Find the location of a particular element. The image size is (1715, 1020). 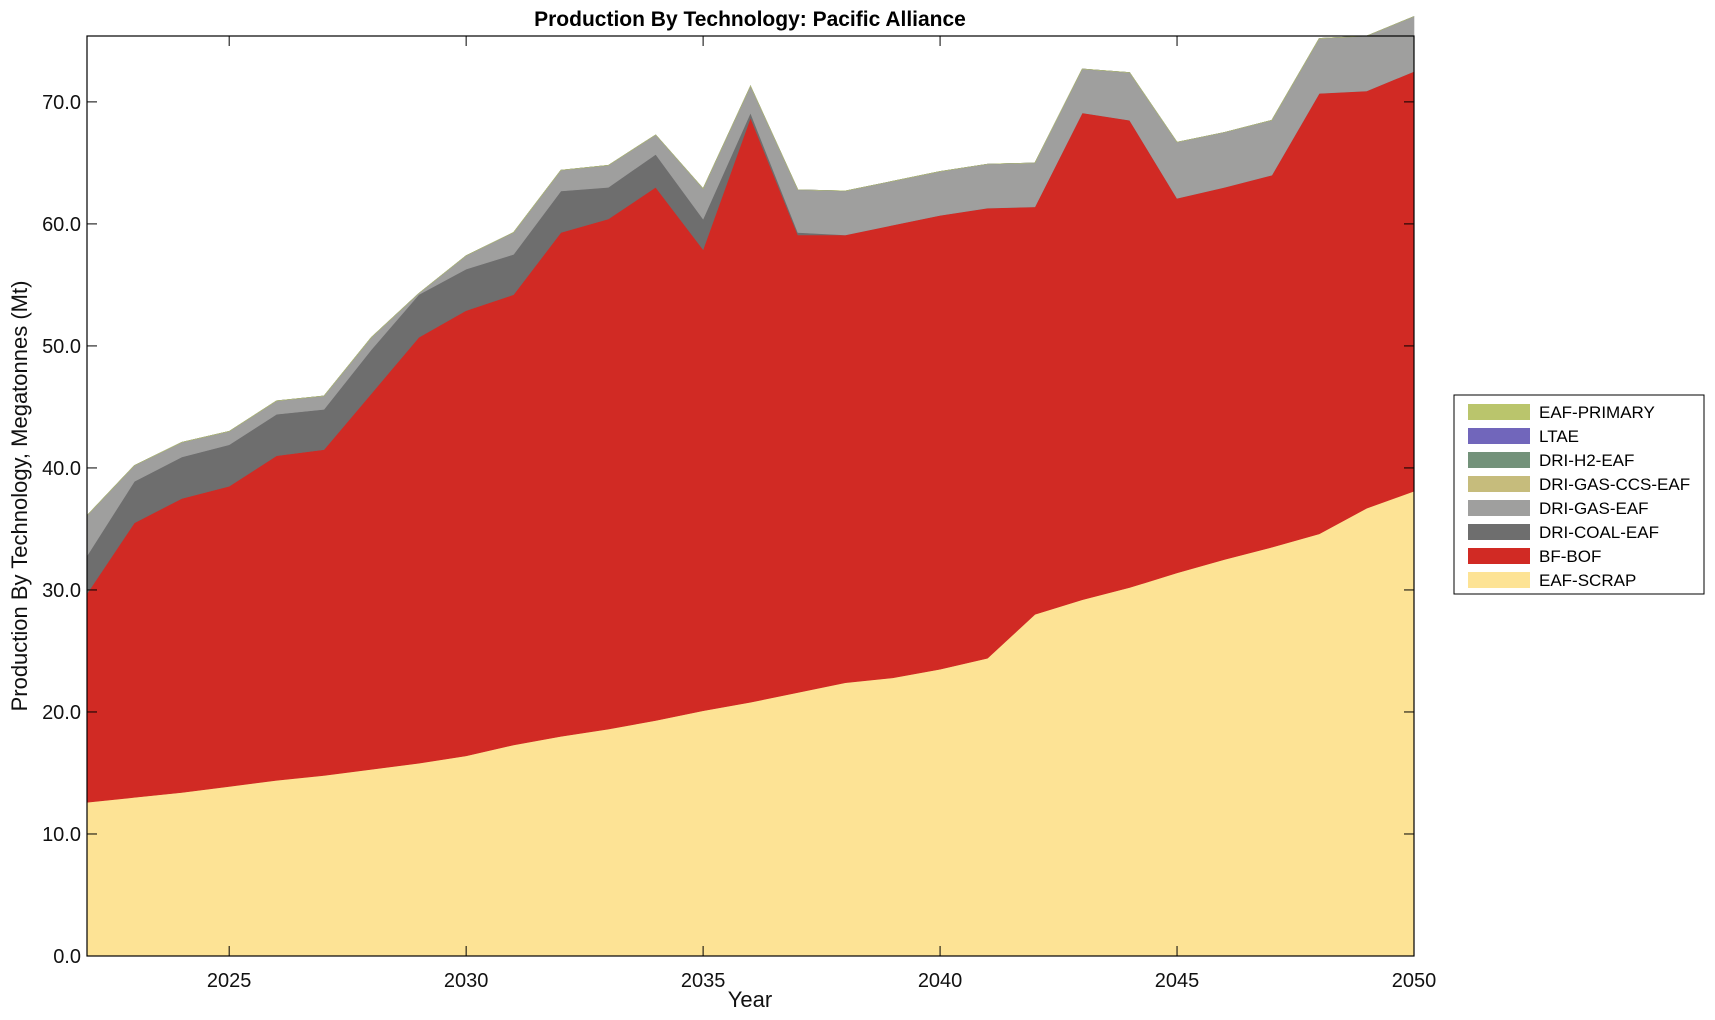

legend-label-eaf-scrap: EAF-SCRAP is located at coordinates (1587, 580).